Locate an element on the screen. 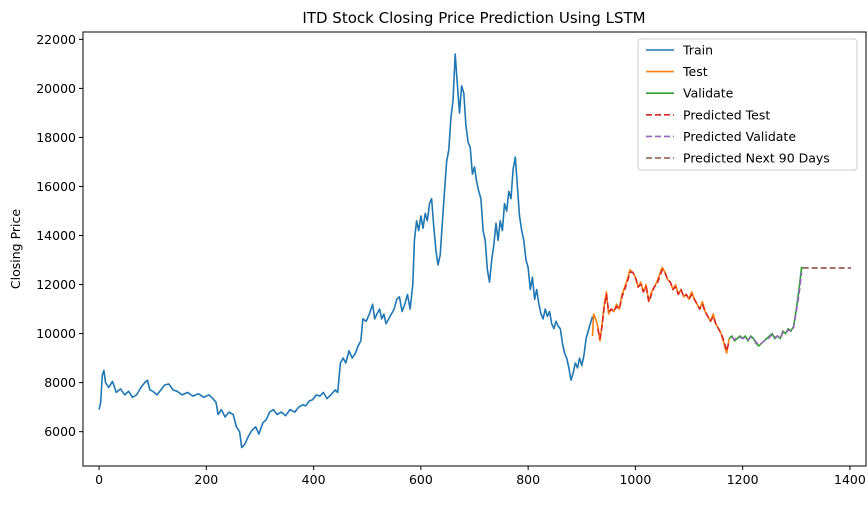 The width and height of the screenshot is (868, 528). legend-label-1: Test is located at coordinates (695, 71).